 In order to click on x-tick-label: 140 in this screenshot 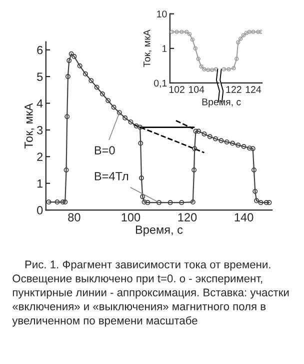, I will do `click(244, 217)`.